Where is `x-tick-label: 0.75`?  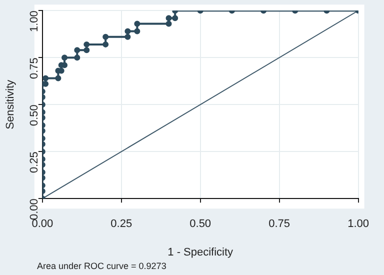
x-tick-label: 0.75 is located at coordinates (279, 224).